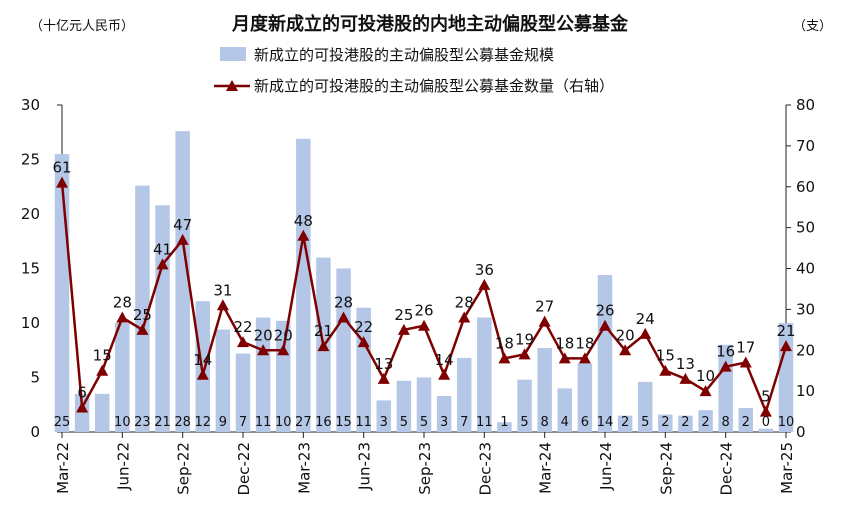 This screenshot has height=512, width=850. Describe the element at coordinates (162, 422) in the screenshot. I see `bar-value-label: 21` at that location.